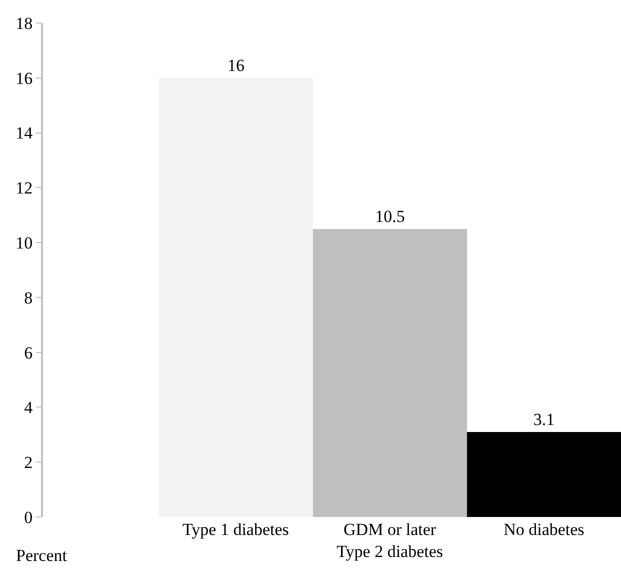 This screenshot has width=621, height=571. What do you see at coordinates (390, 541) in the screenshot?
I see `x-tick-label: GDM or later Type 2 diabetes` at bounding box center [390, 541].